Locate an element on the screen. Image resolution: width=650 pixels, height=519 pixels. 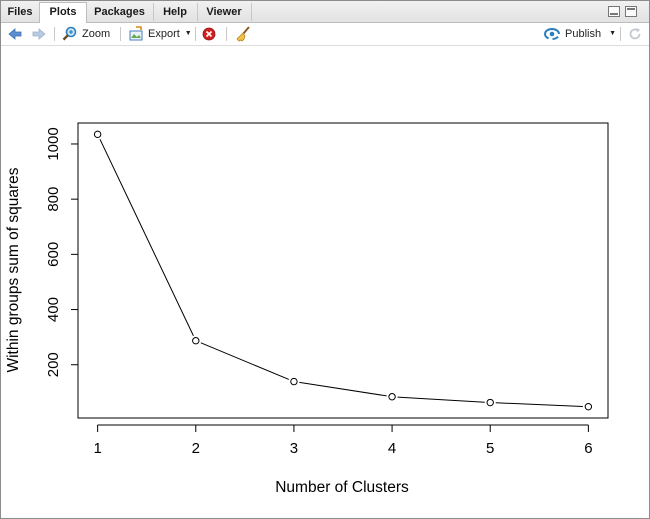
minimize-pane-button is located at coordinates (614, 11).